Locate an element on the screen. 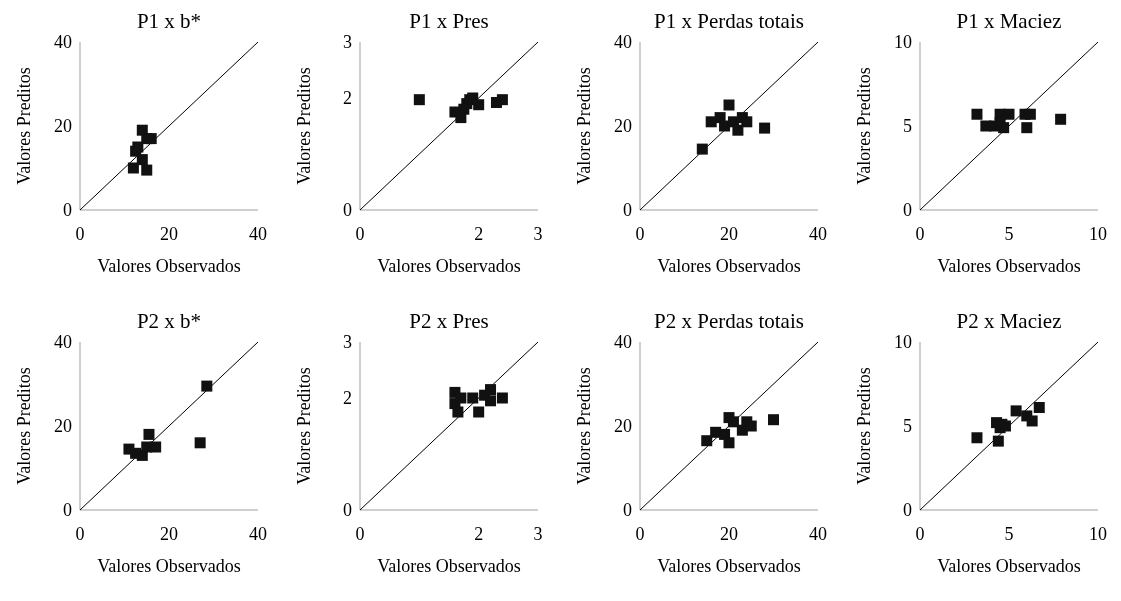 The image size is (1121, 601). chart-title: P2 x Maciez is located at coordinates (1009, 321).